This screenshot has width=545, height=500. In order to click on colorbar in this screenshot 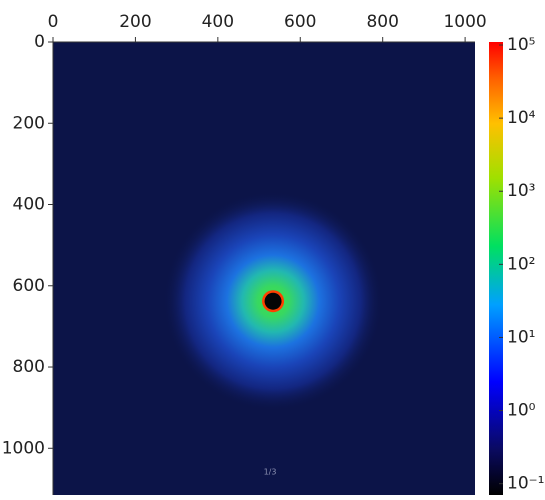, I will do `click(496, 268)`.